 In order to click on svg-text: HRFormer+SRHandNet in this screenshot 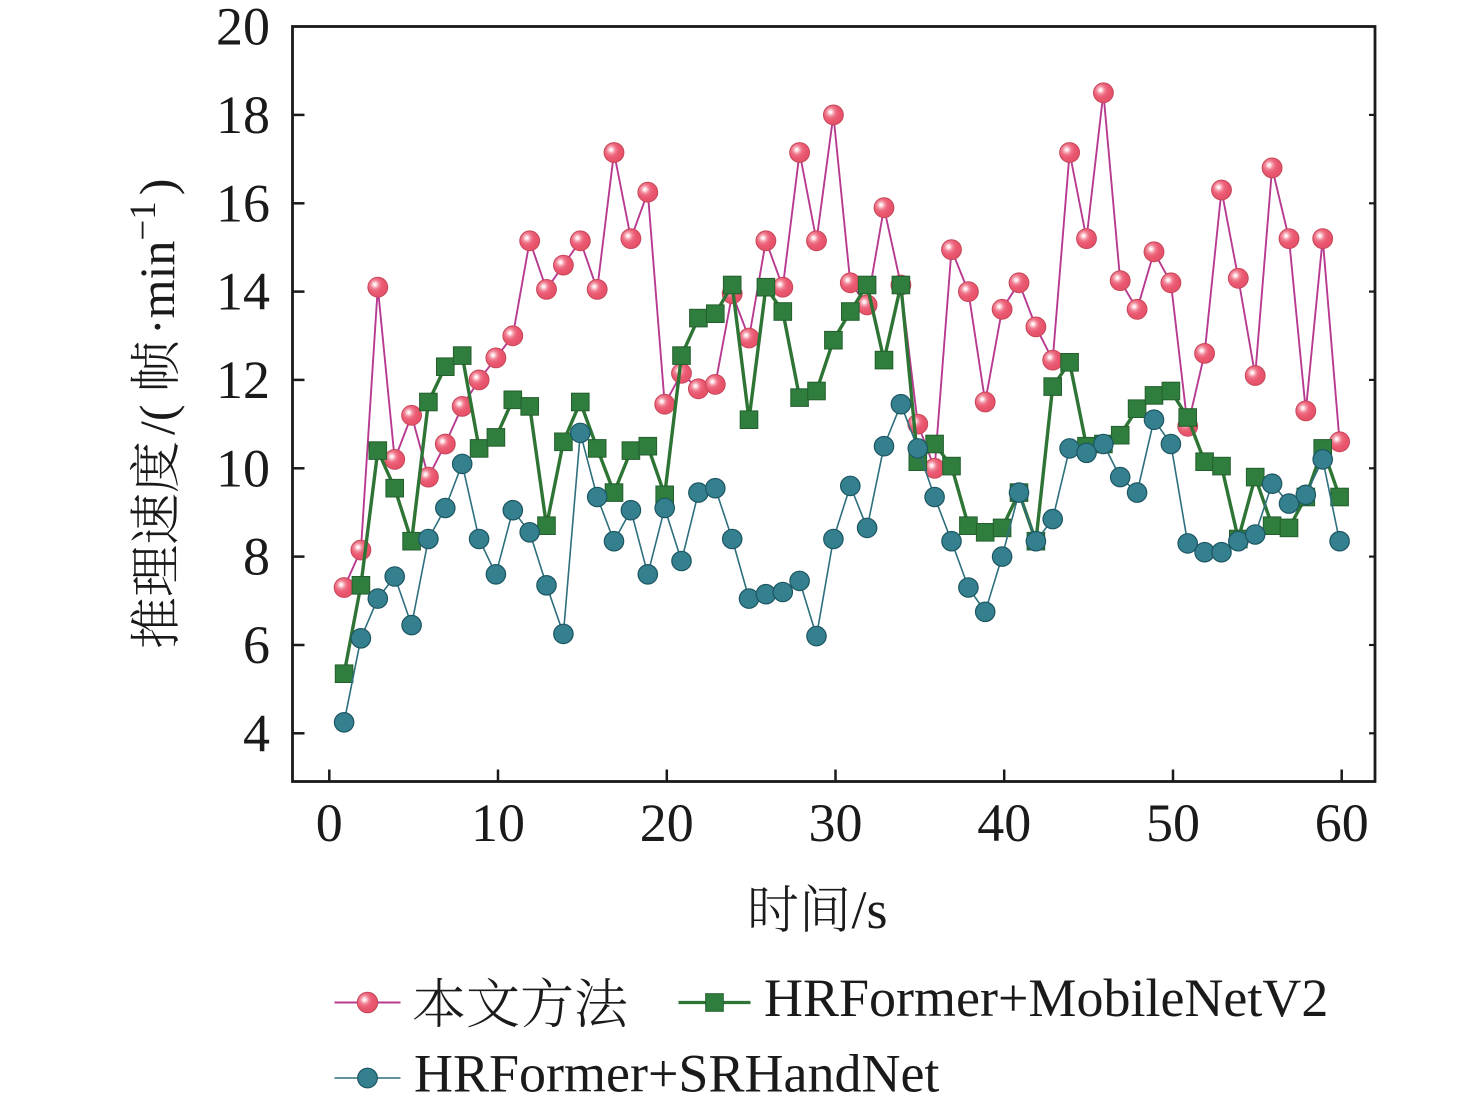, I will do `click(676, 1074)`.